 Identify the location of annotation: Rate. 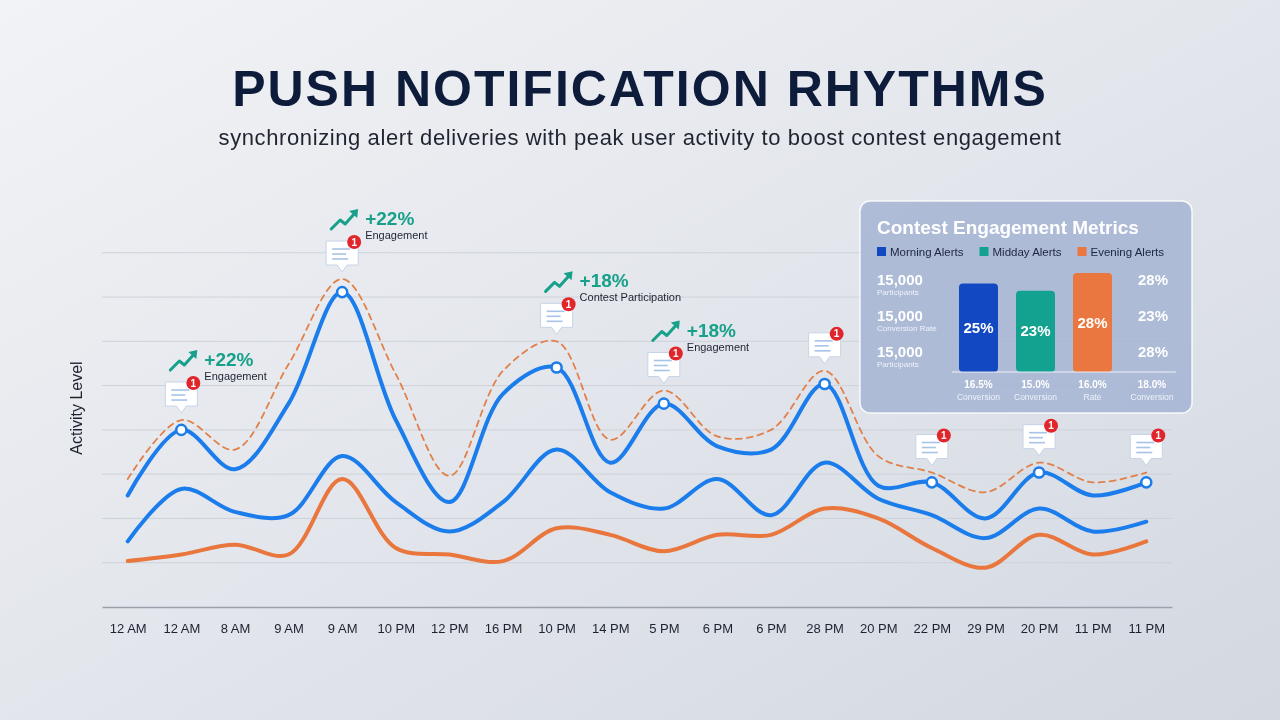
(1092, 397).